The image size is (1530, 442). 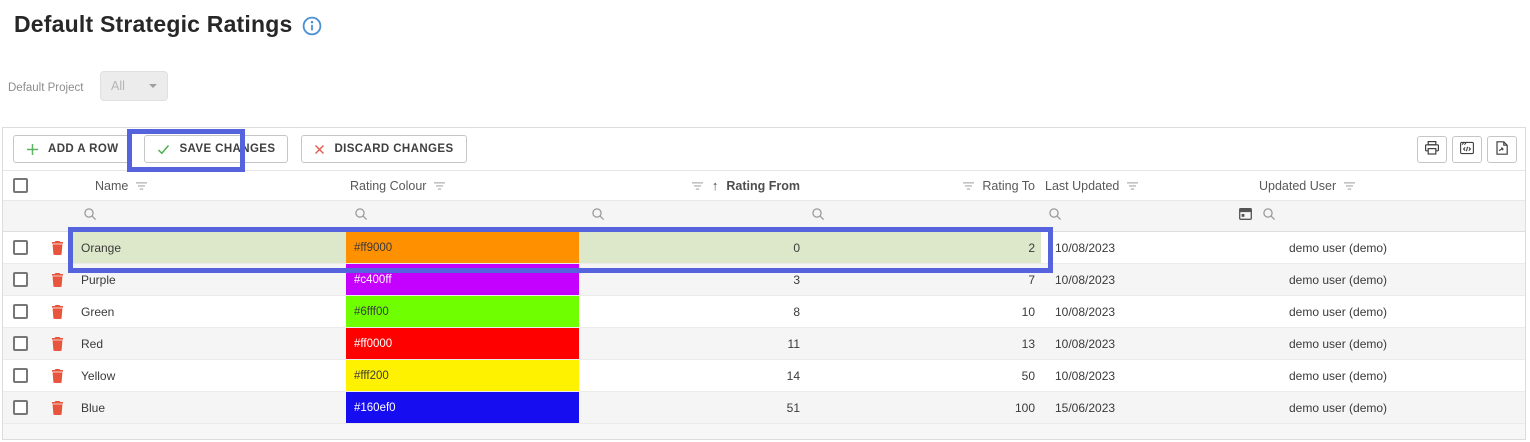 What do you see at coordinates (462, 375) in the screenshot?
I see `rating-colour-cell: #fff200` at bounding box center [462, 375].